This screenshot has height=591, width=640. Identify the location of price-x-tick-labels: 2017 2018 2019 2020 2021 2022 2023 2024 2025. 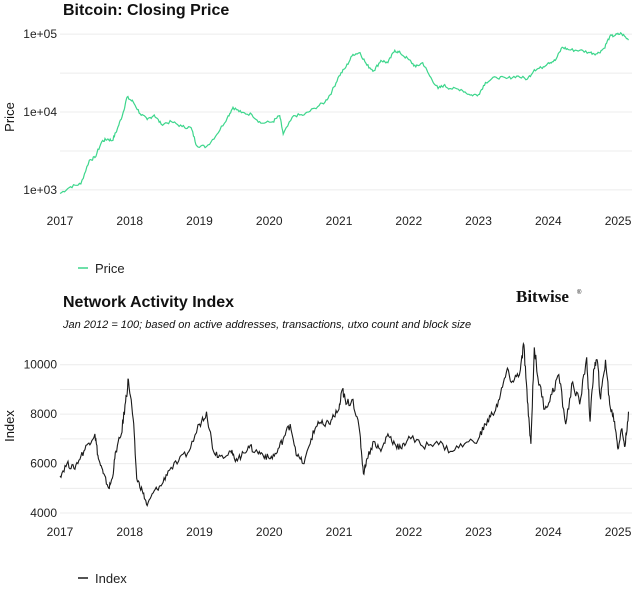
(339, 221).